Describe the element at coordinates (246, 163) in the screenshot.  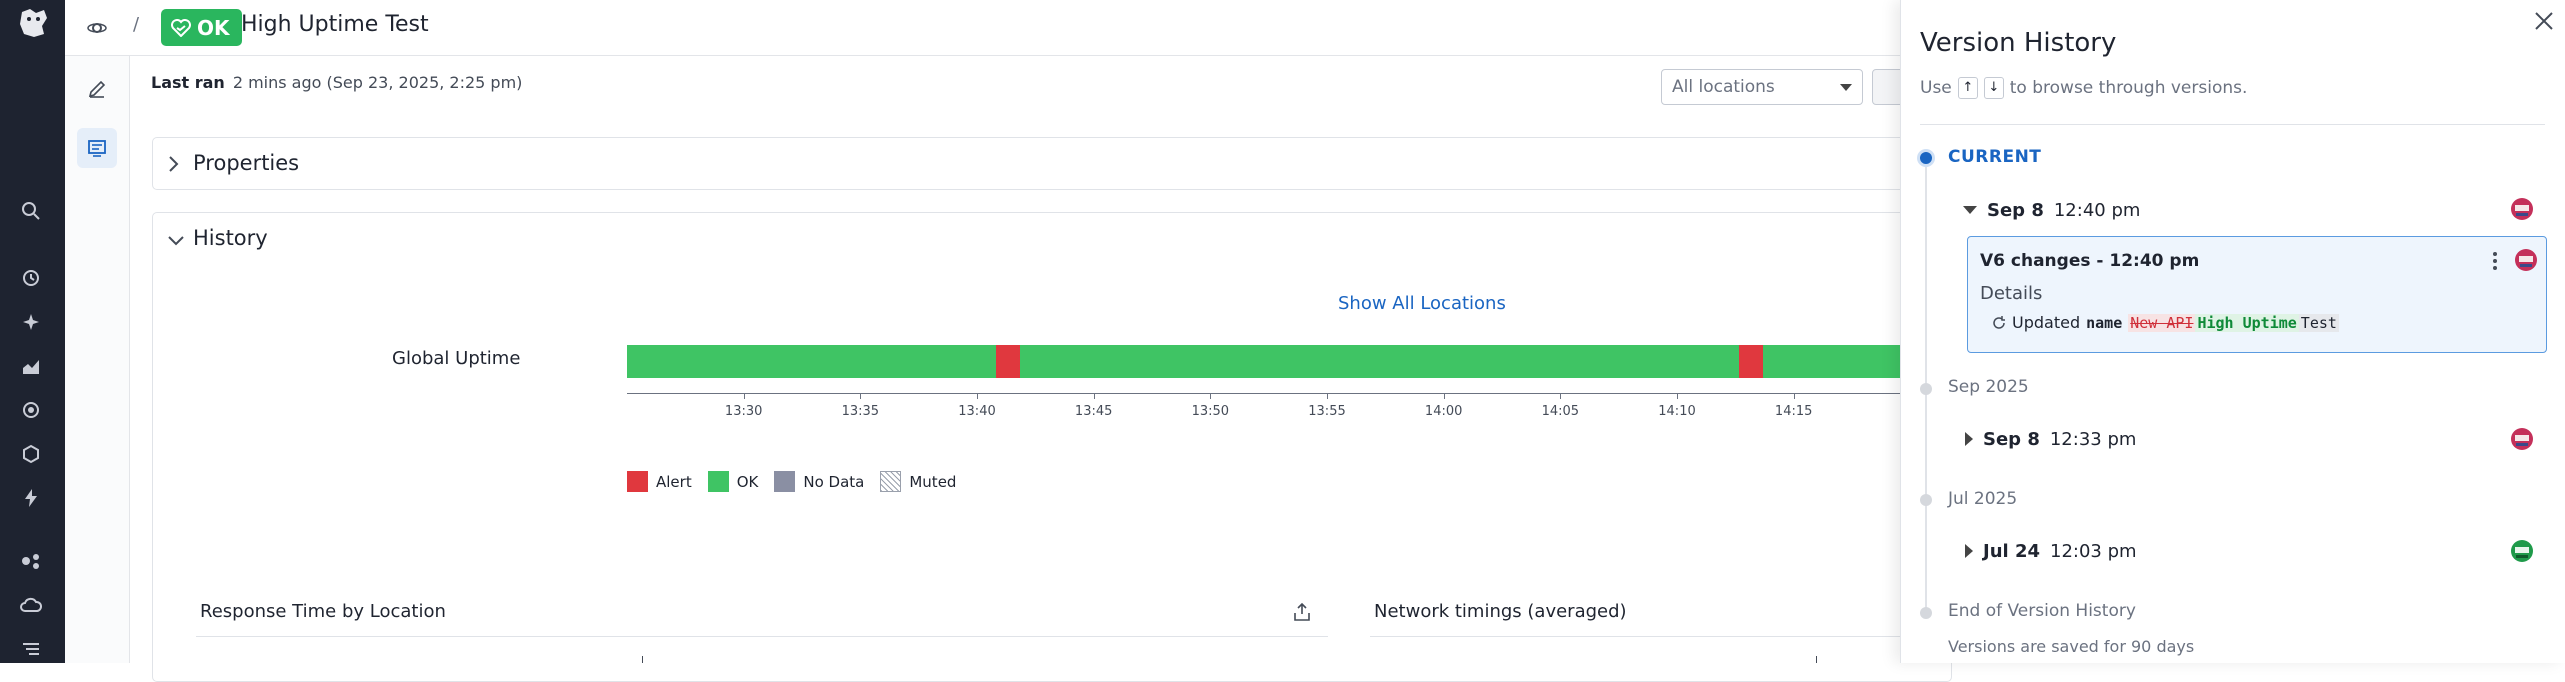
I see `properties-title: Properties` at that location.